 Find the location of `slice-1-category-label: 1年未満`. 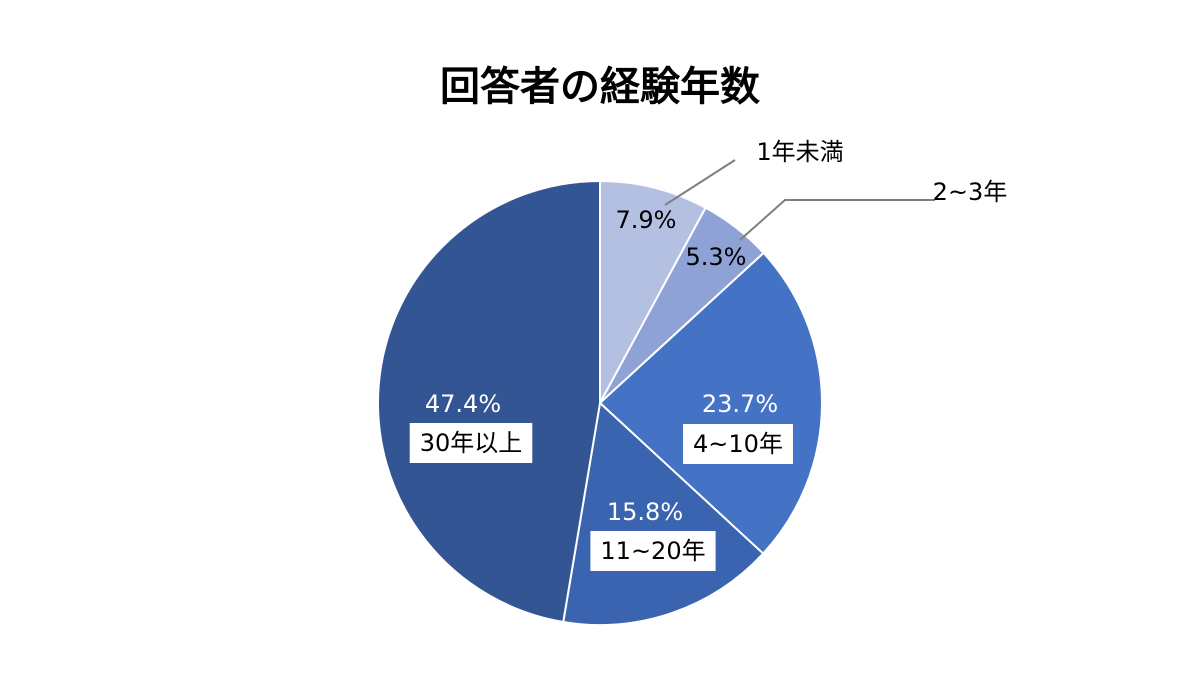

slice-1-category-label: 1年未満 is located at coordinates (799, 152).